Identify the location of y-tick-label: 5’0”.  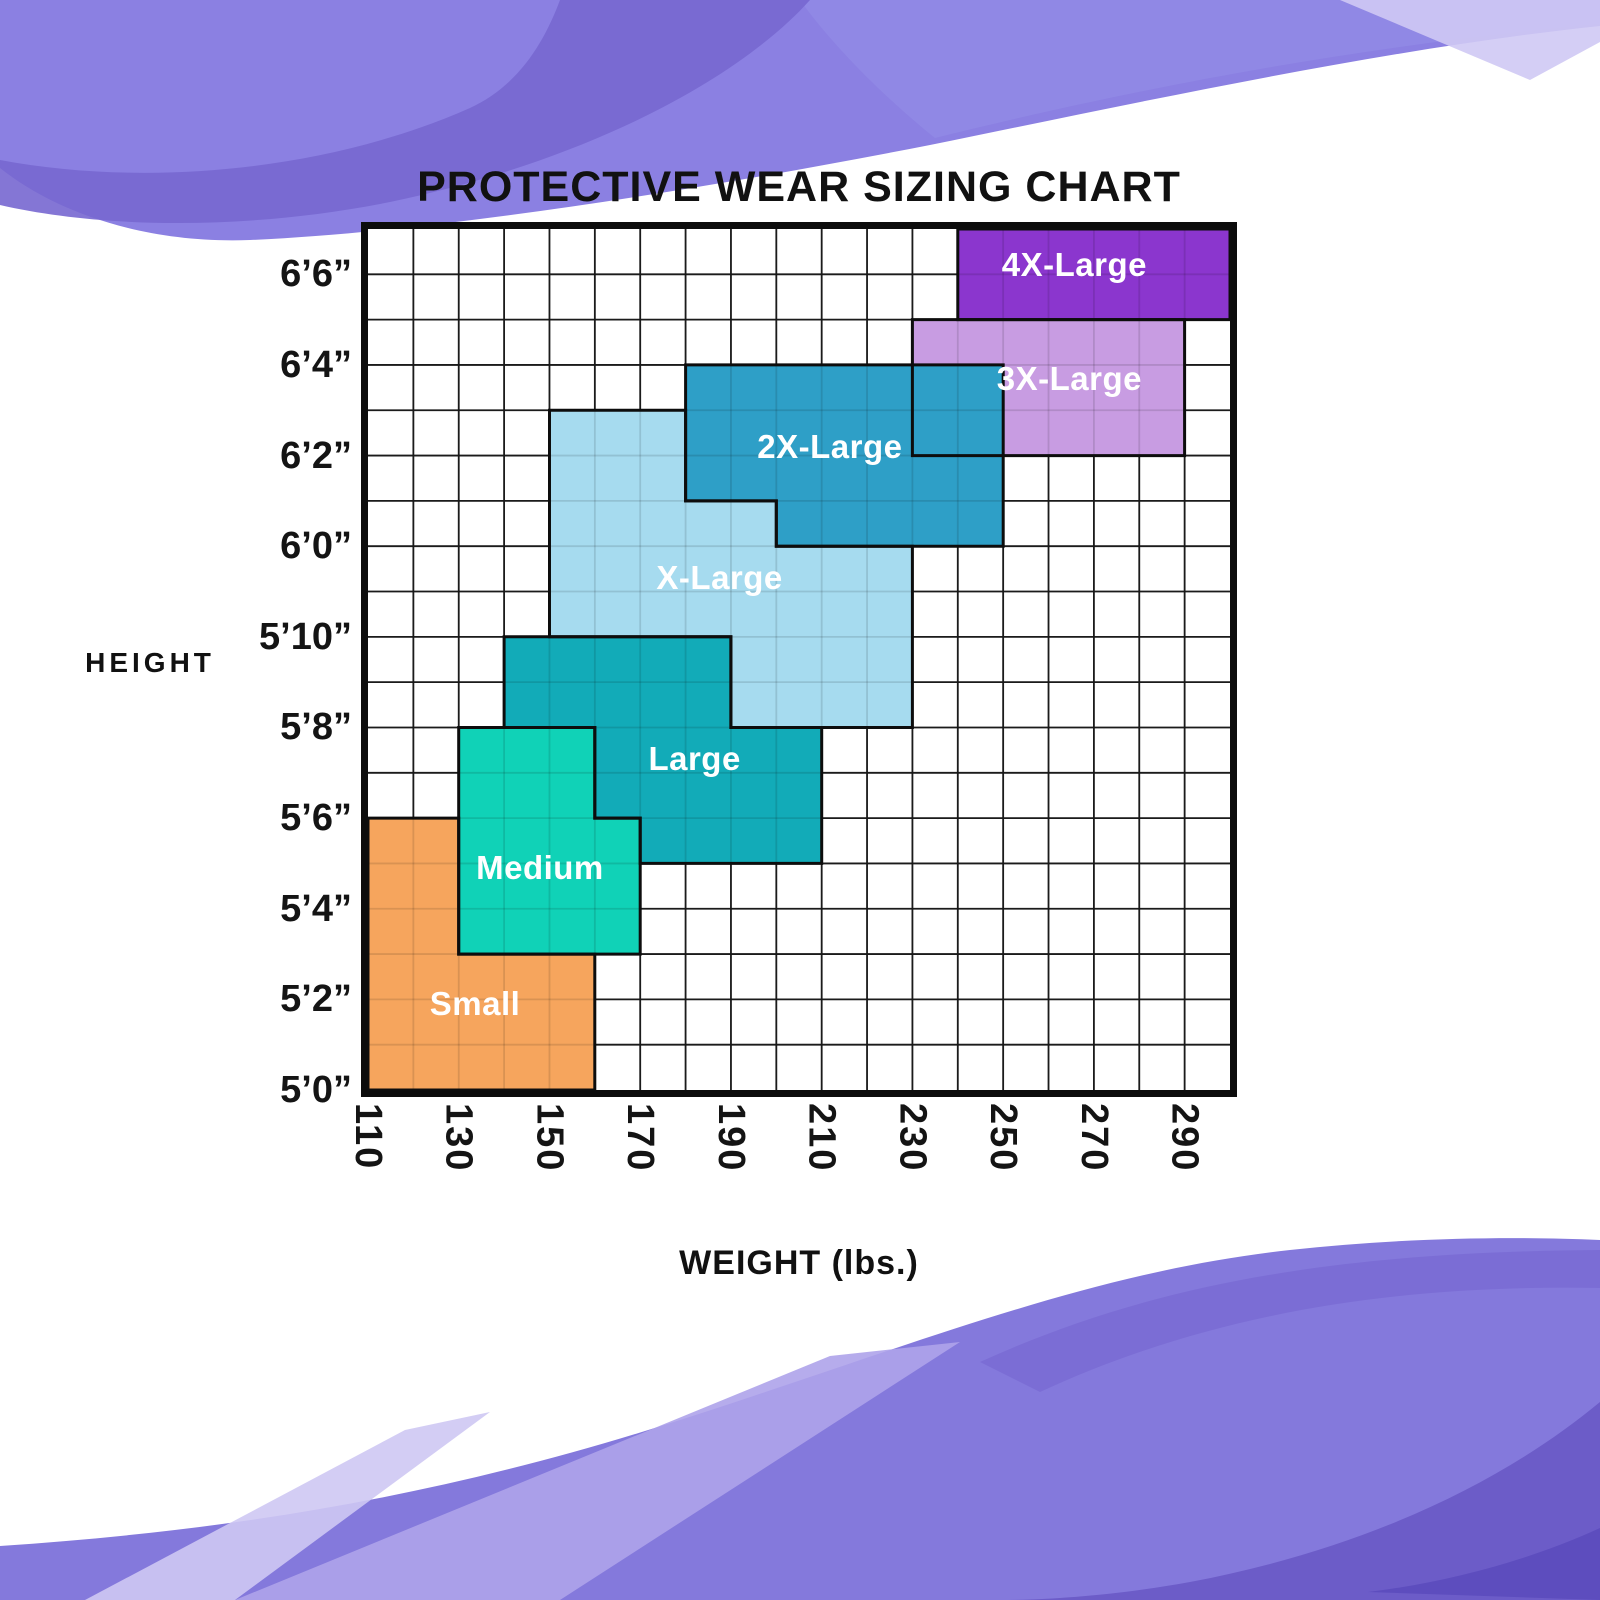
(316, 1090).